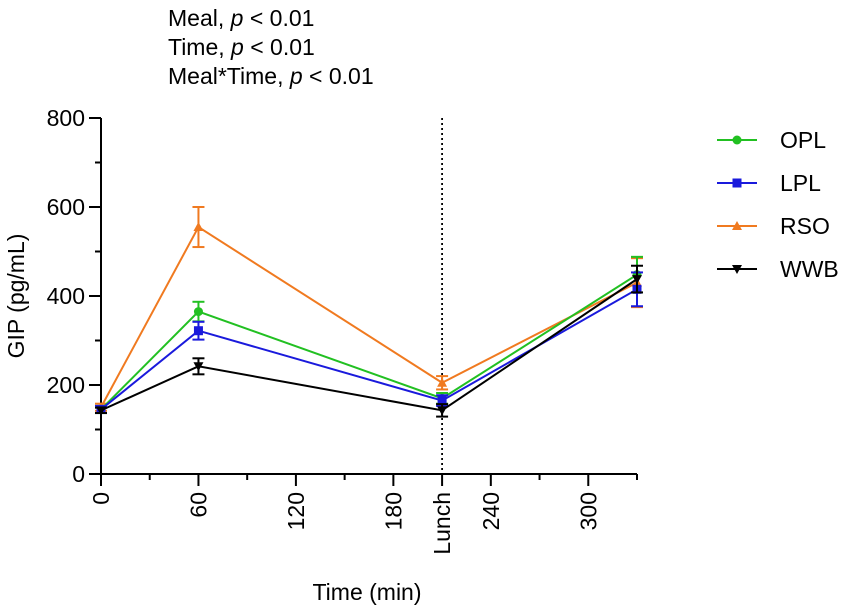  Describe the element at coordinates (369, 349) in the screenshot. I see `series-line-lpl` at that location.